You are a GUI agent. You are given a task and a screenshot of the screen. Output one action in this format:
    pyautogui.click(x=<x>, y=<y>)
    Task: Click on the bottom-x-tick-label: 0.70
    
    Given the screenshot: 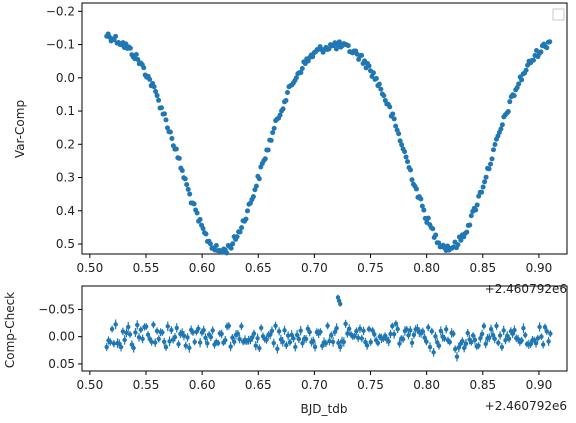 What is the action you would take?
    pyautogui.click(x=314, y=385)
    